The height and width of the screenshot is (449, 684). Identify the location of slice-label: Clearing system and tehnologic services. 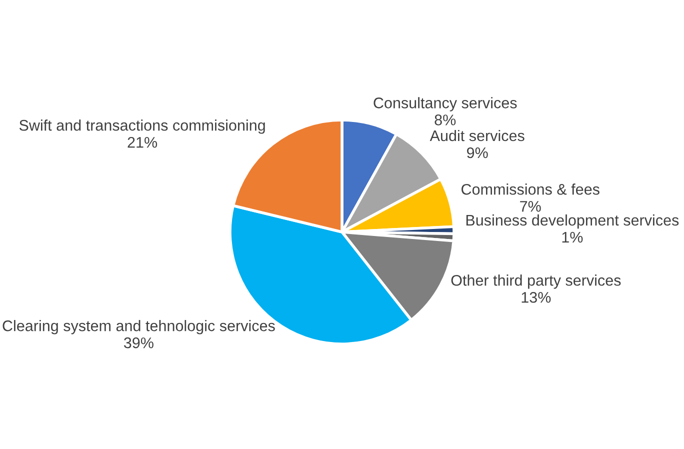
(138, 327).